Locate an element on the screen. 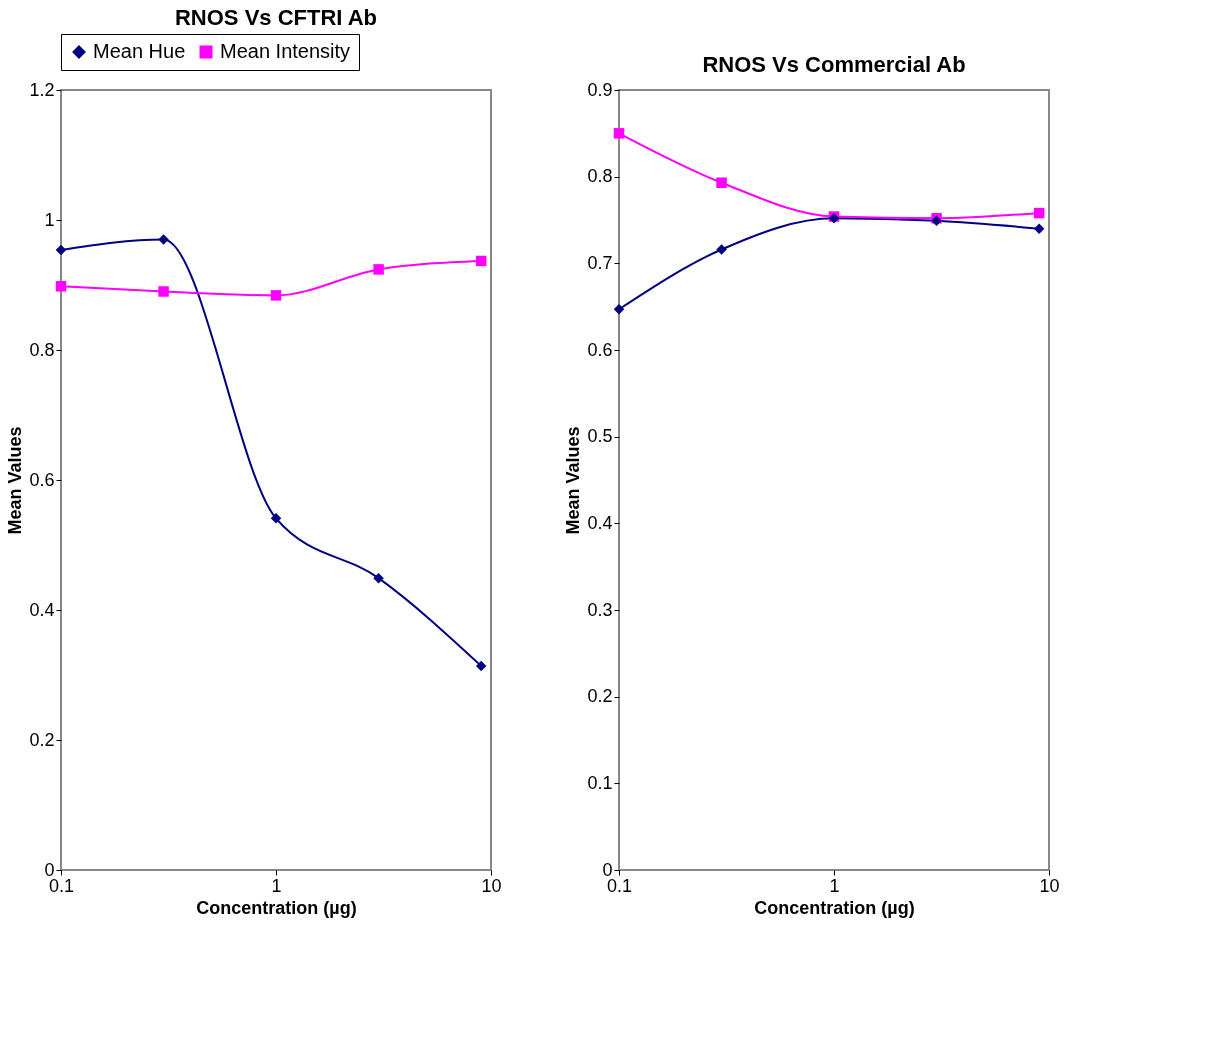 This screenshot has height=1043, width=1217. chart-title: RNOS Vs CFTRI Ab is located at coordinates (276, 17).